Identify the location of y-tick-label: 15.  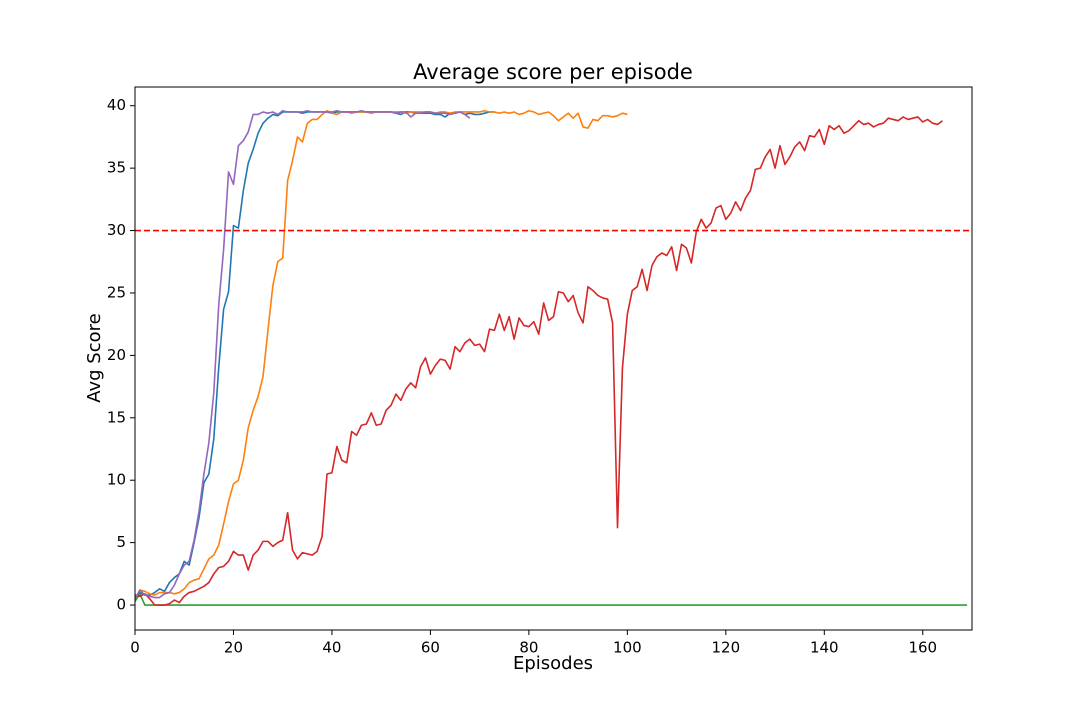
(116, 417).